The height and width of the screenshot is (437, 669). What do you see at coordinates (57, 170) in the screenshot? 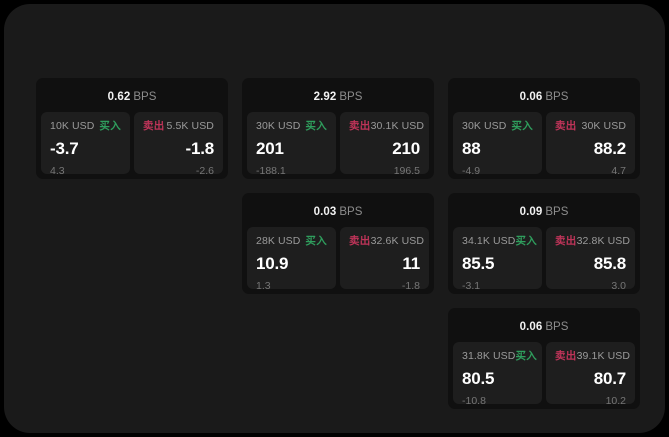
I see `buy-delta: 4.3` at bounding box center [57, 170].